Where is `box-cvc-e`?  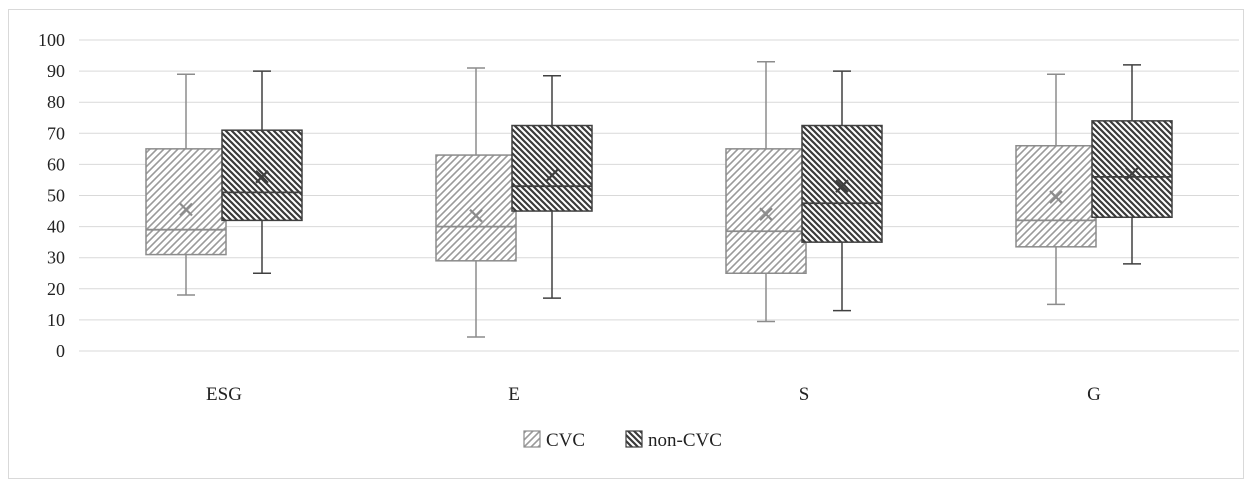 box-cvc-e is located at coordinates (476, 202).